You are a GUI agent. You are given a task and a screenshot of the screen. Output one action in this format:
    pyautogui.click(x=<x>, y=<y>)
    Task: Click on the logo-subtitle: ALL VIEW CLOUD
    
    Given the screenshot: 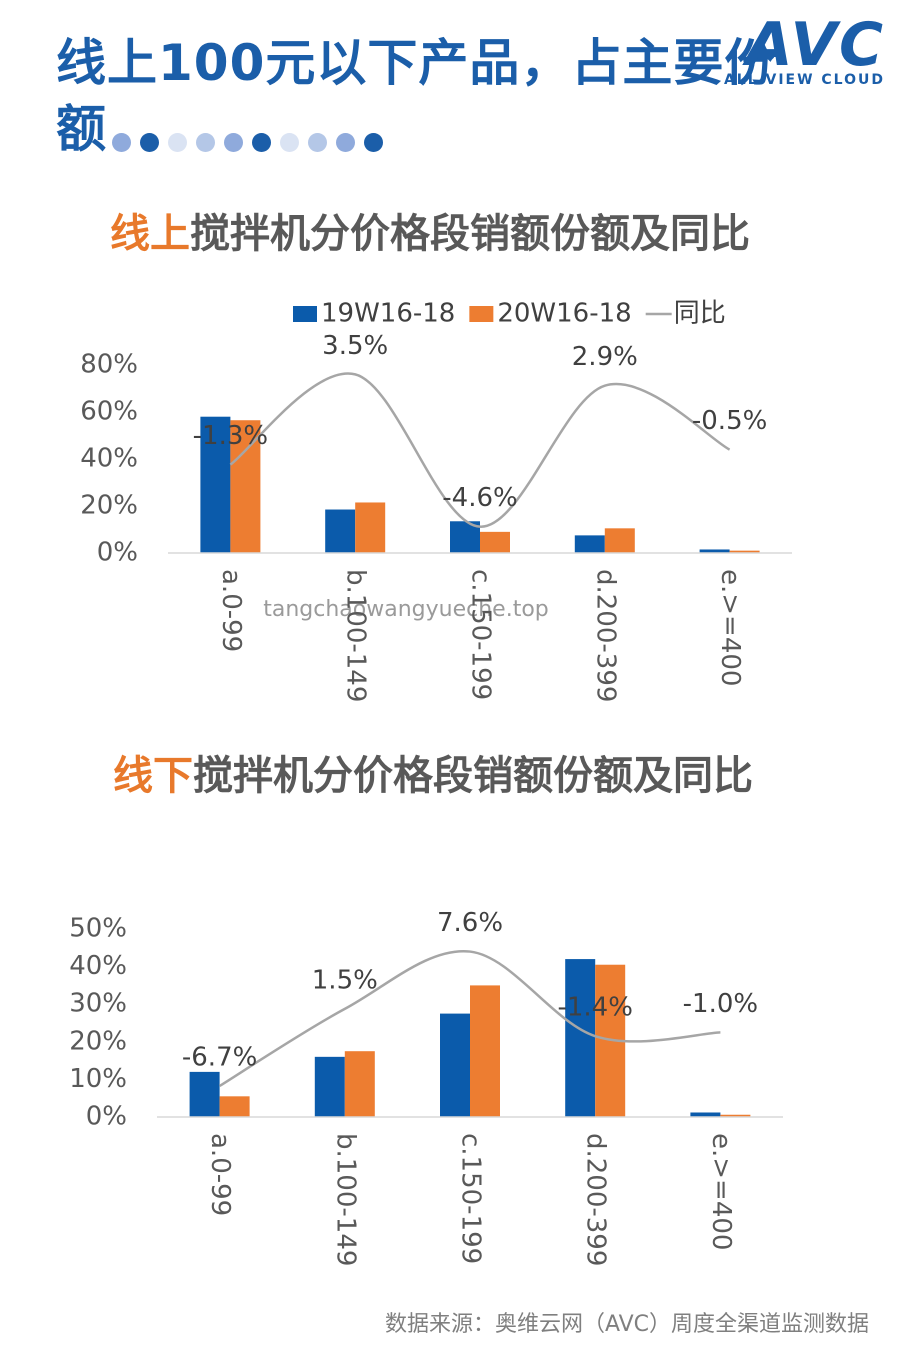 What is the action you would take?
    pyautogui.click(x=804, y=80)
    